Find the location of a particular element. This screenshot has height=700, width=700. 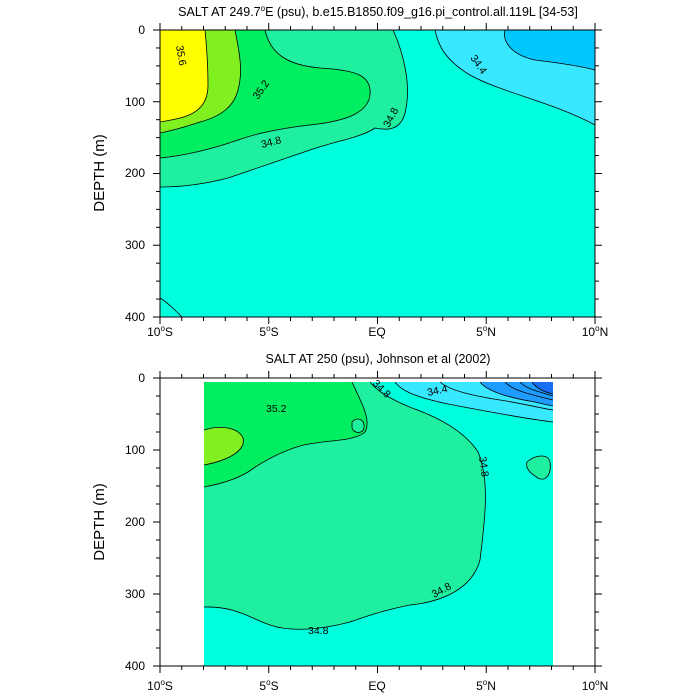

bottom-xtick-label: EQ is located at coordinates (376, 686).